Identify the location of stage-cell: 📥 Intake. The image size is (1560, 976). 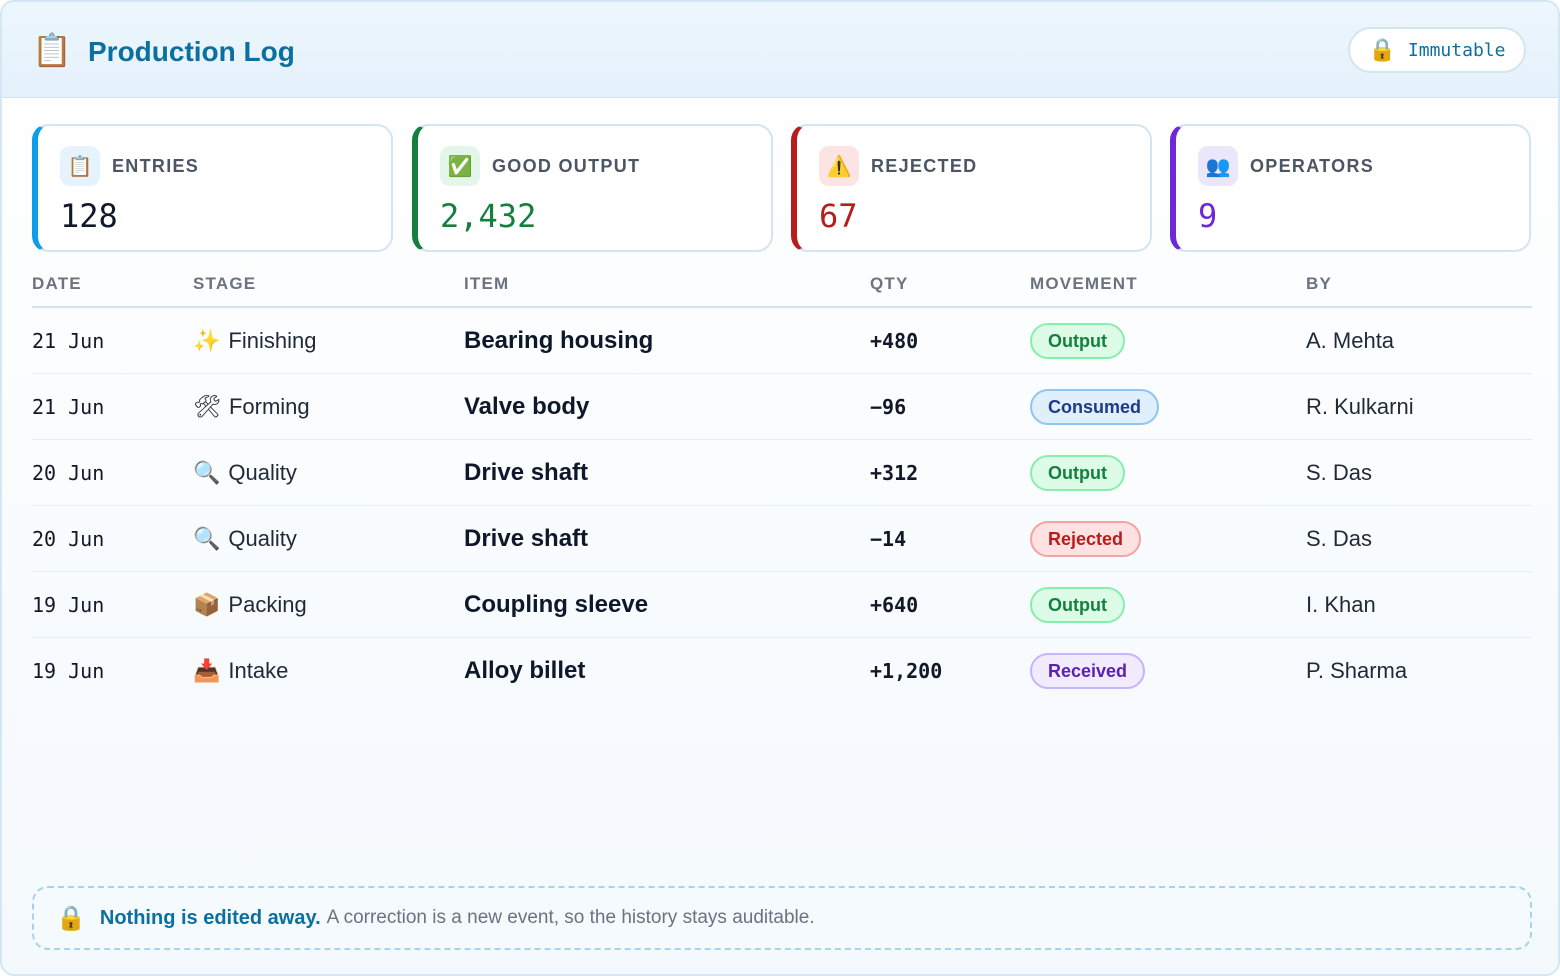
(240, 671).